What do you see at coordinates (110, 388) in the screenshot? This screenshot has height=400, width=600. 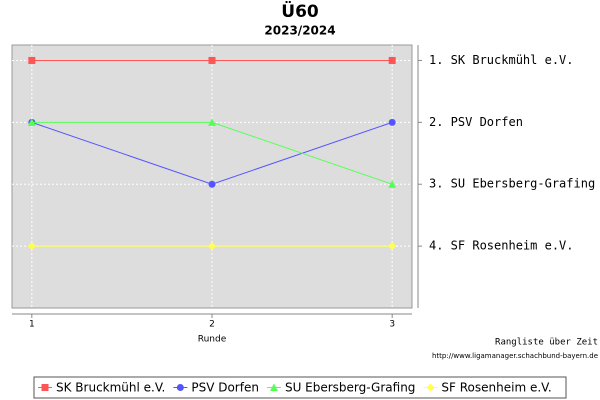 I see `legend-label: SK Bruckmühl e.V.` at bounding box center [110, 388].